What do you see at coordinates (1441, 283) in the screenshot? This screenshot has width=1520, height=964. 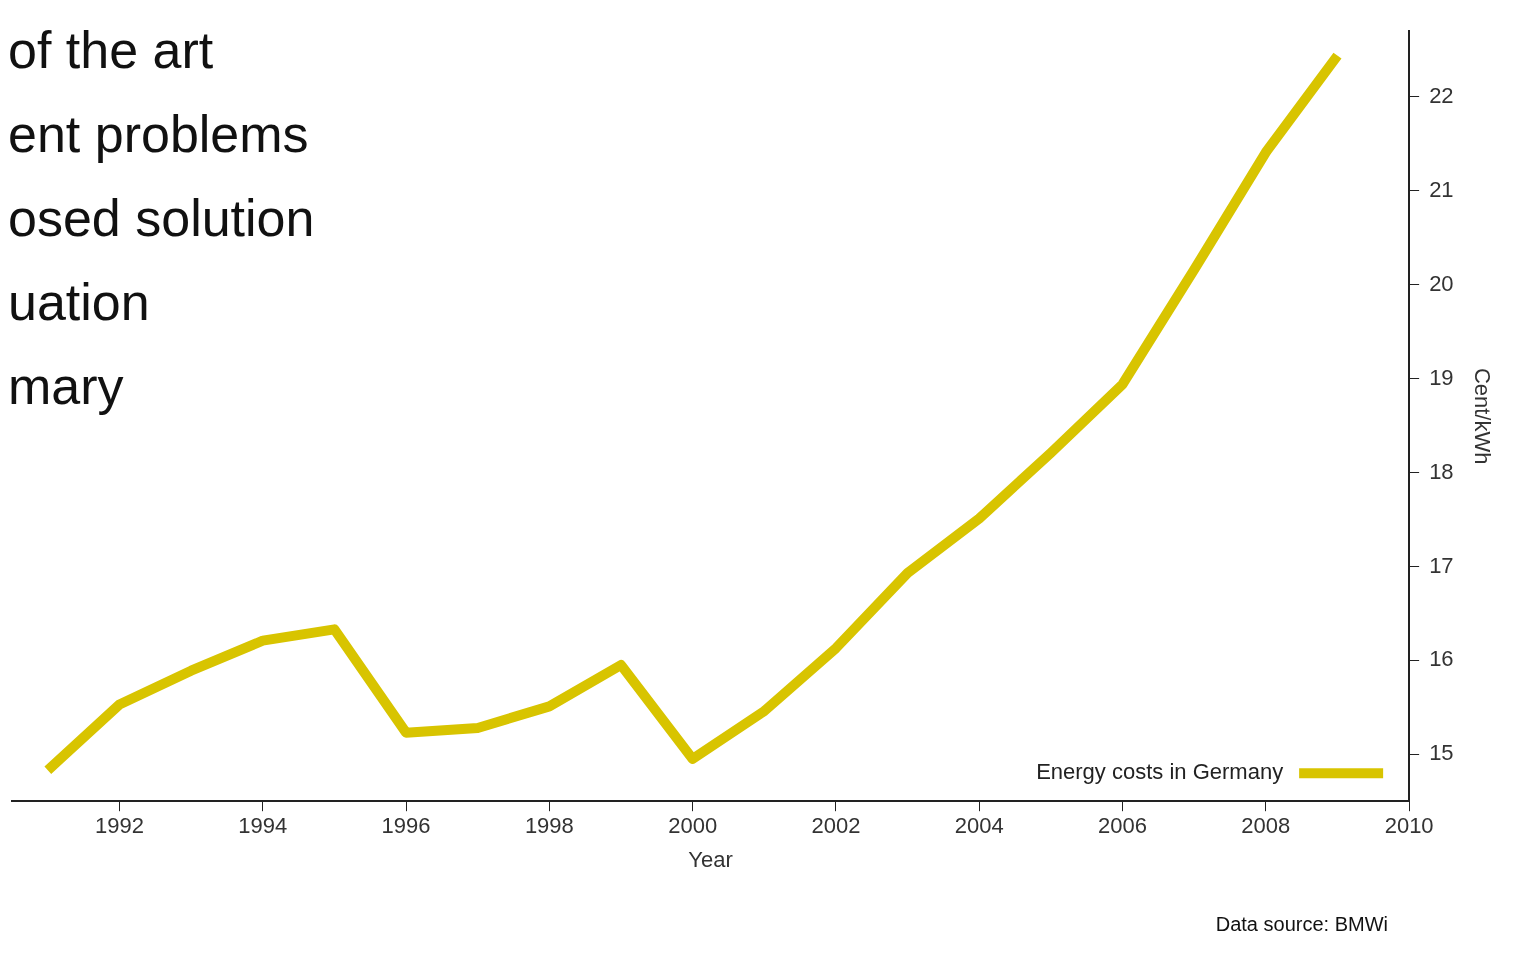 I see `y-tick-label: 20` at bounding box center [1441, 283].